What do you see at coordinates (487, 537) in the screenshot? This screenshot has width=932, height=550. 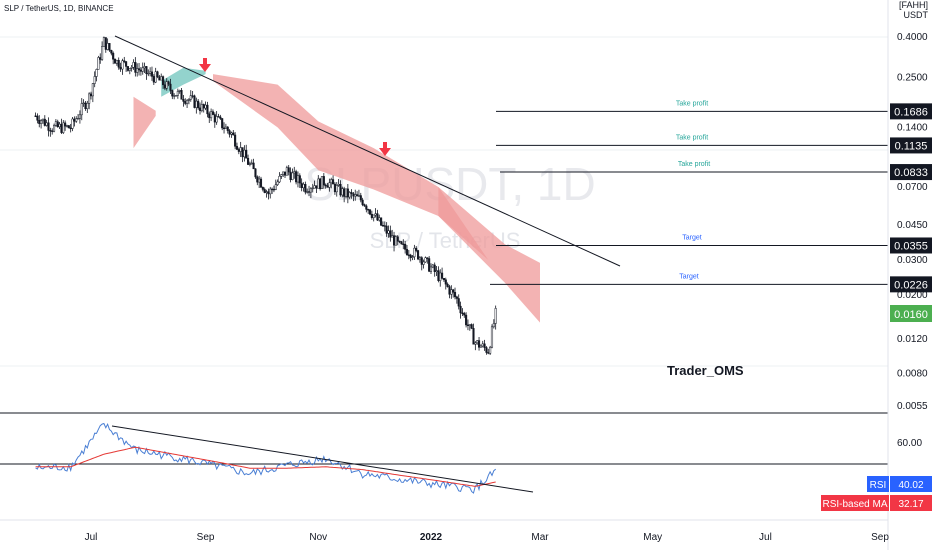 I see `time-axis: Jul Sep Nov 2022 Mar May Jul Sep` at bounding box center [487, 537].